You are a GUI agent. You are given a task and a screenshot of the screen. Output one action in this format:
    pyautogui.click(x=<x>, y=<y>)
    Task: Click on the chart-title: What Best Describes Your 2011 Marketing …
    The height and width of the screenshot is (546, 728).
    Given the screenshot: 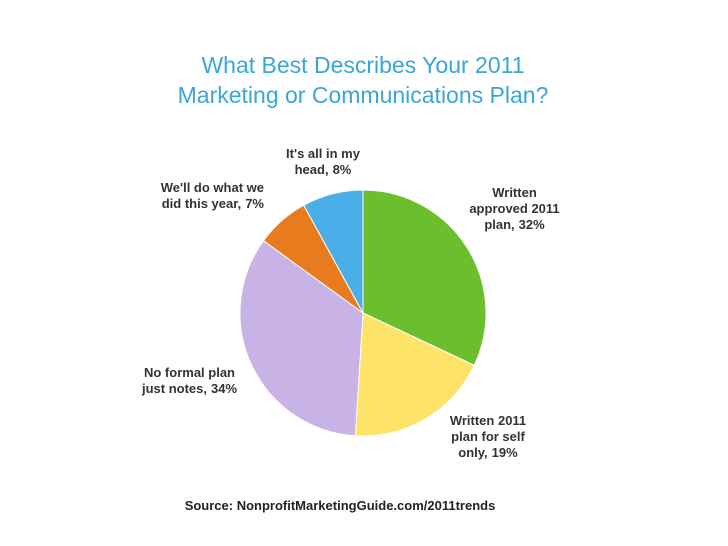 What is the action you would take?
    pyautogui.click(x=363, y=80)
    